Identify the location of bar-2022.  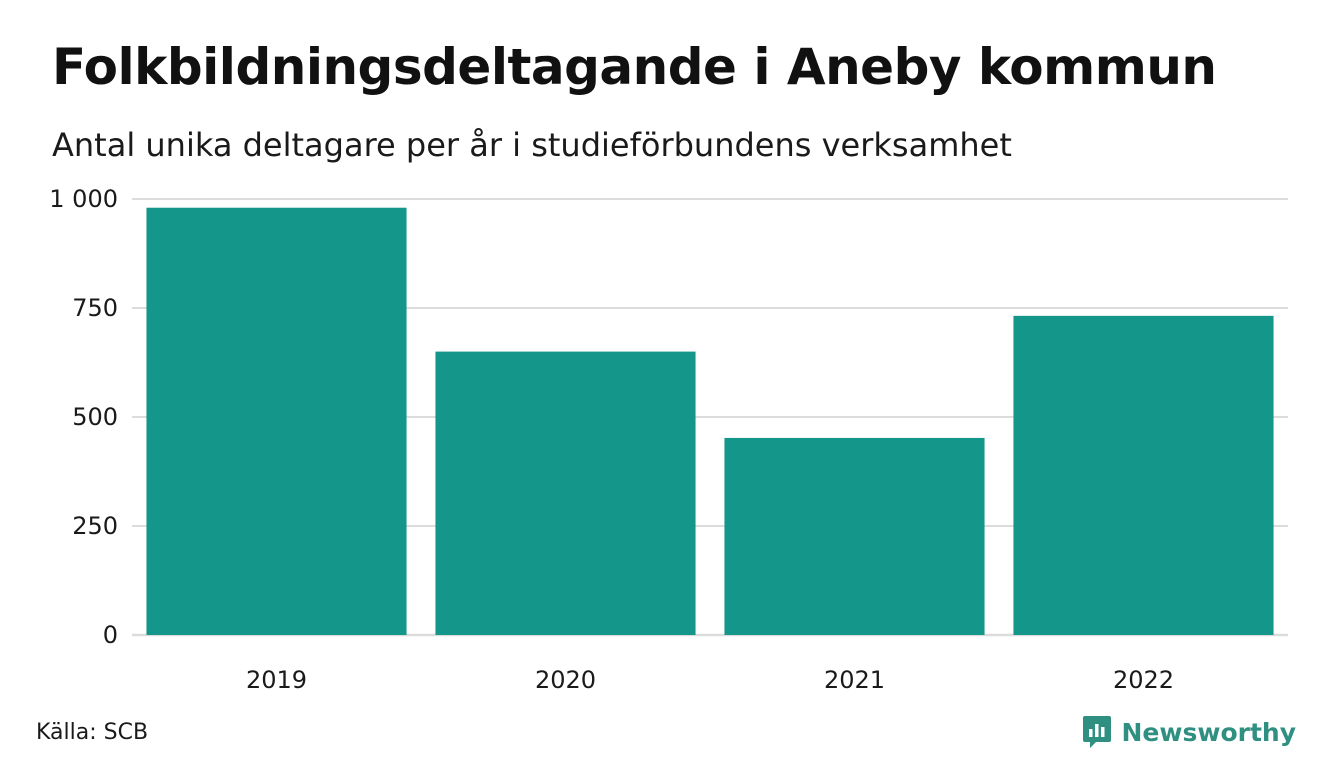
(1143, 475).